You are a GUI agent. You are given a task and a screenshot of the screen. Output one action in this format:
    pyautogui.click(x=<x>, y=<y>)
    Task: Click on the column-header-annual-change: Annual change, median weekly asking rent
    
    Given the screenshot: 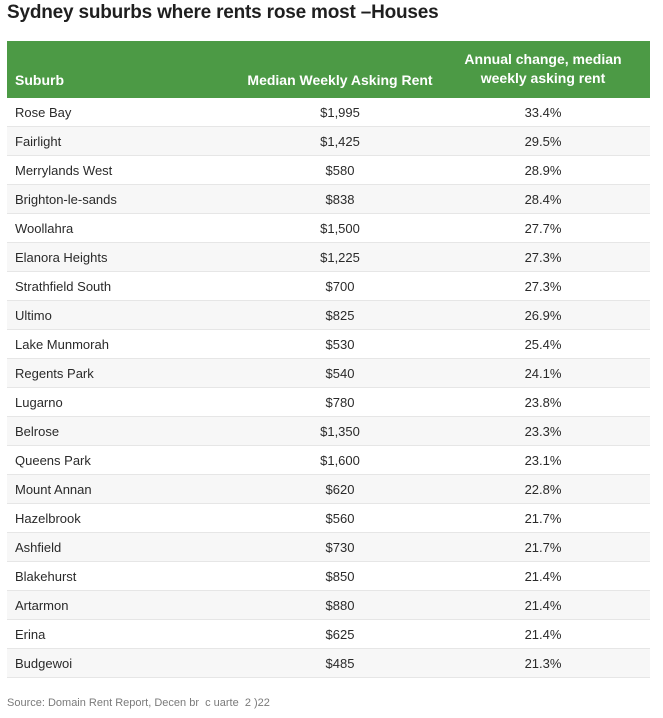 What is the action you would take?
    pyautogui.click(x=543, y=69)
    